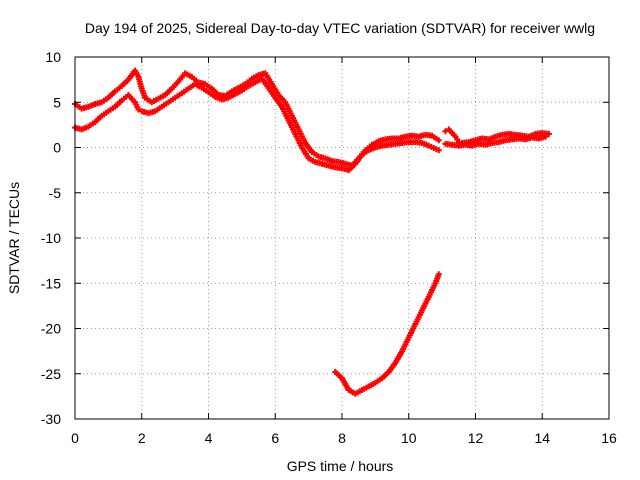  I want to click on y-tick-label: -20, so click(51, 329).